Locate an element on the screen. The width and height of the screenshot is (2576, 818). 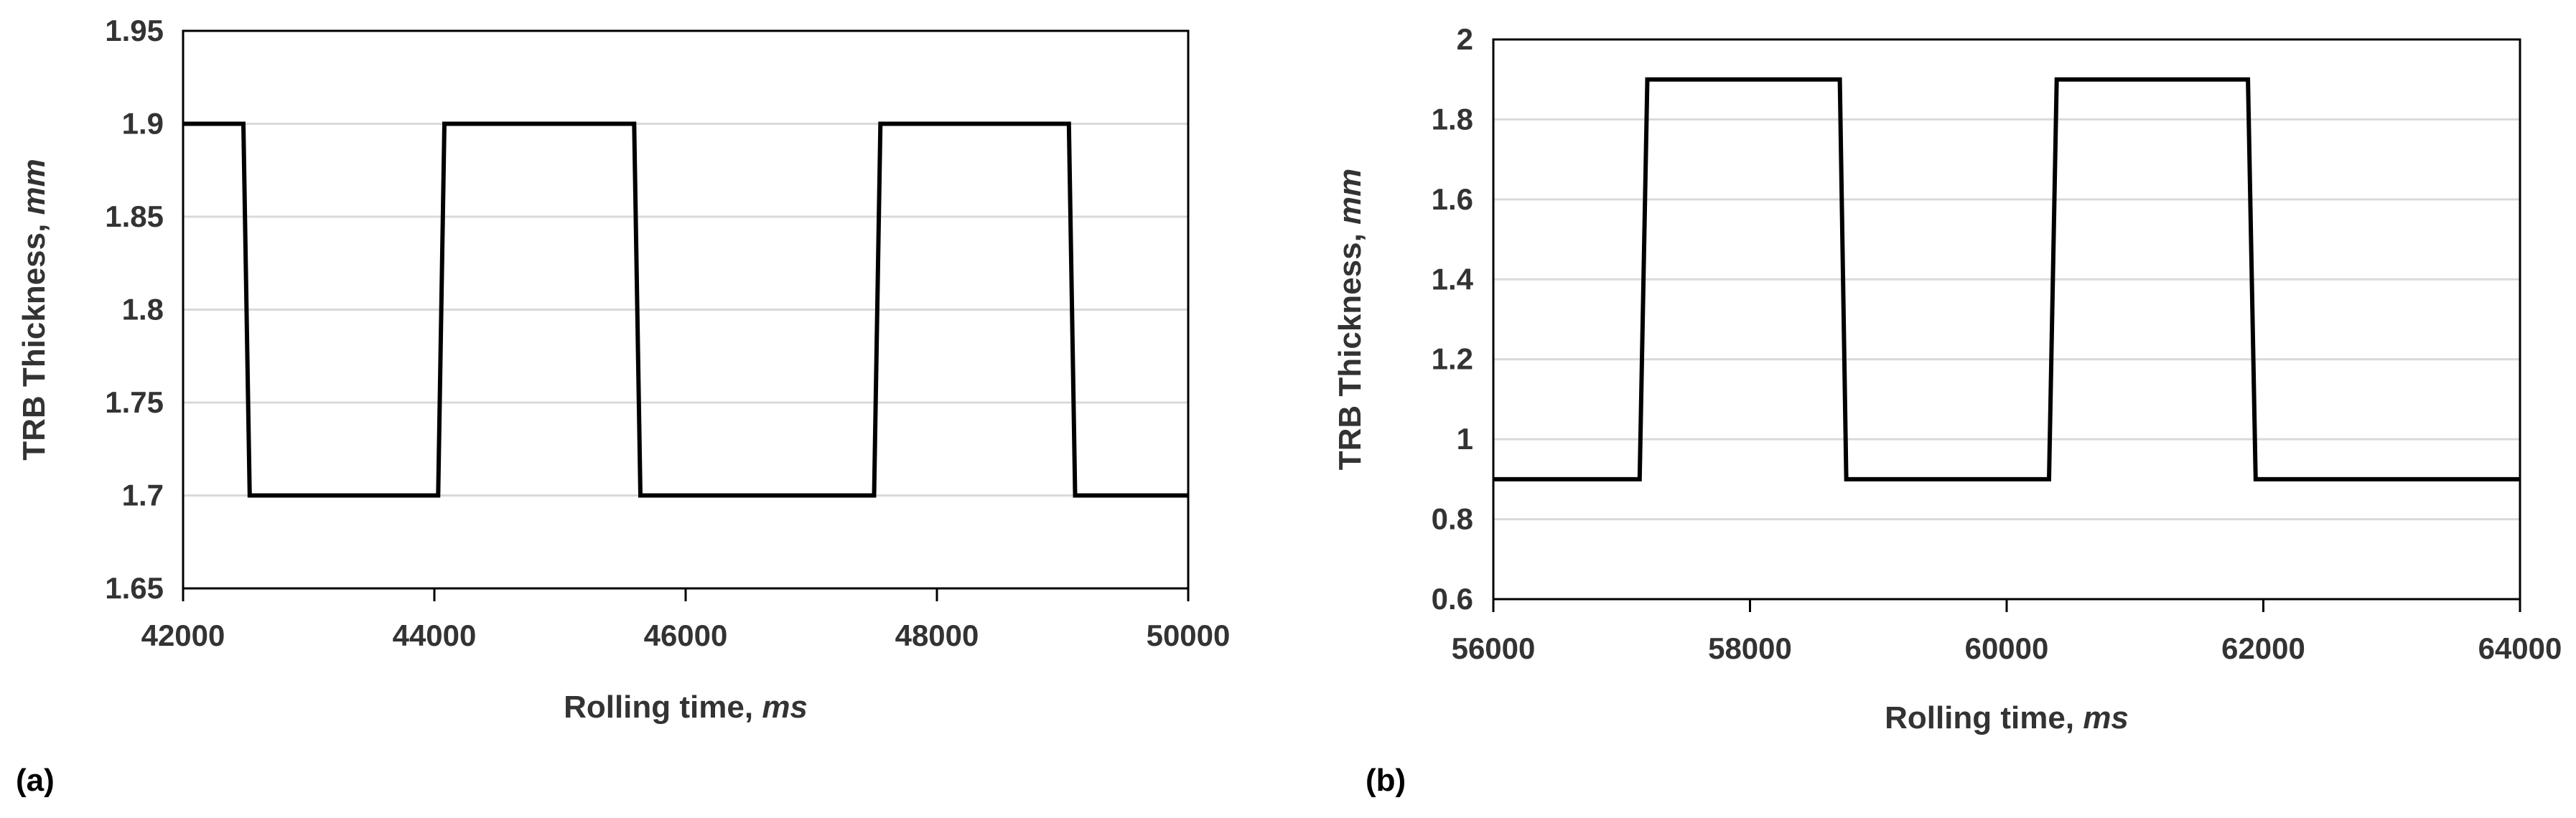
y-tick-label: 1.6 is located at coordinates (1452, 199).